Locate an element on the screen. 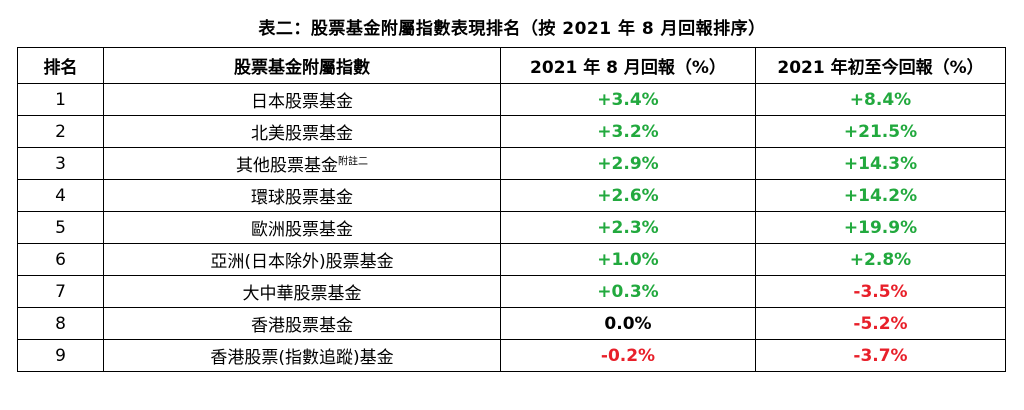 The height and width of the screenshot is (410, 1024). table-row: 2 北美股票基金 +3.2% +21.5% is located at coordinates (511, 131).